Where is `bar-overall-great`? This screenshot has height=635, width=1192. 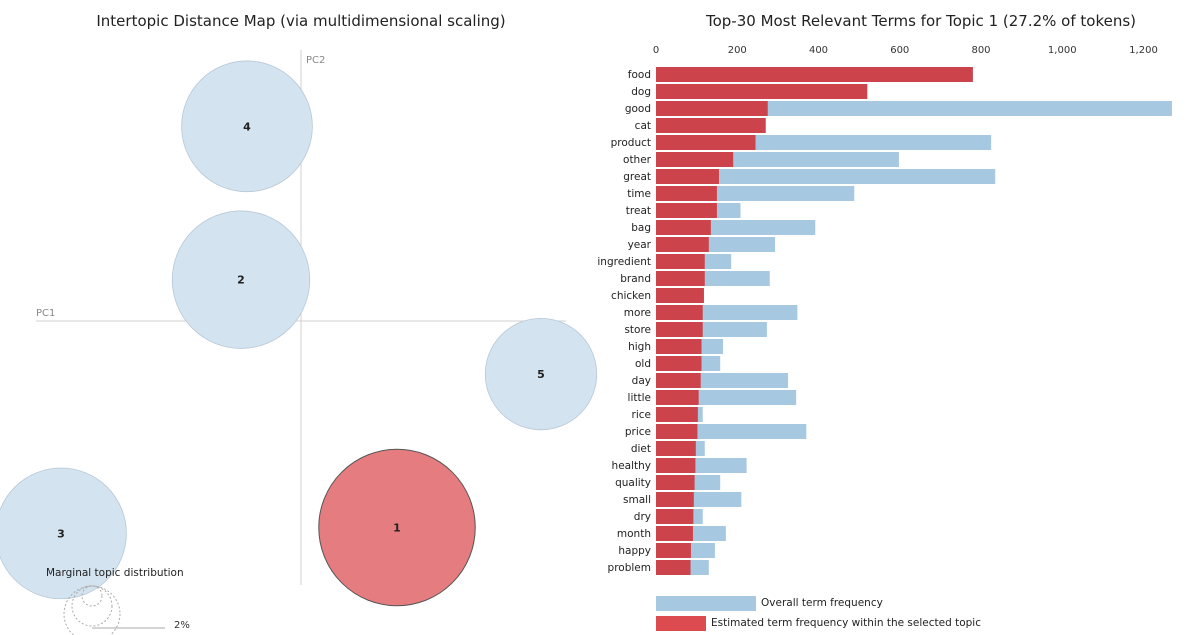
bar-overall-great is located at coordinates (826, 176).